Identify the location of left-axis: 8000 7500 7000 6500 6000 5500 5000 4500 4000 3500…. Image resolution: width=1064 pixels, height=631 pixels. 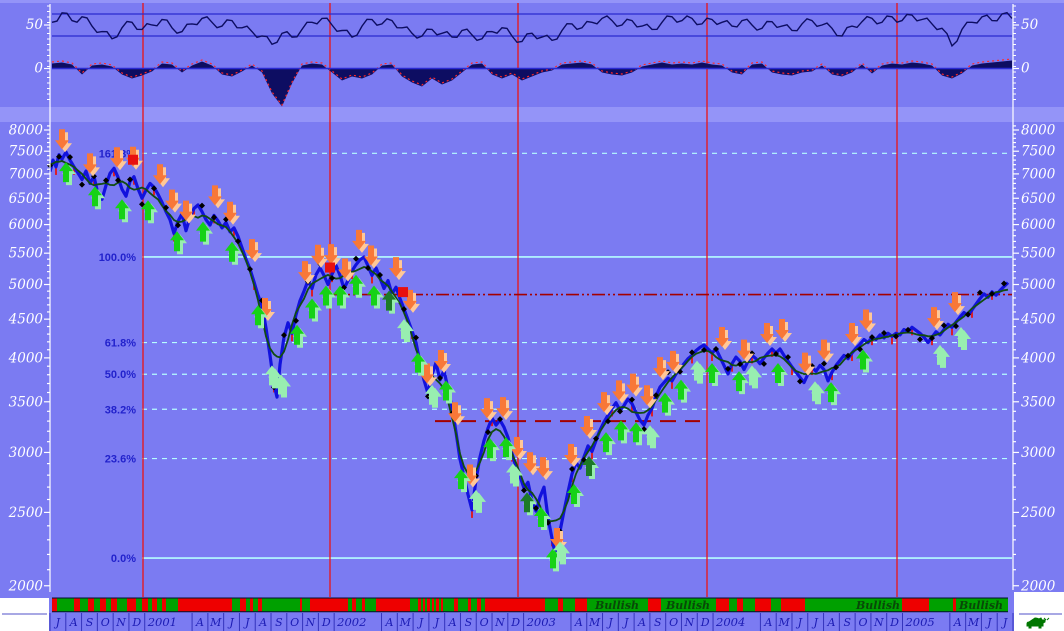
(29, 299).